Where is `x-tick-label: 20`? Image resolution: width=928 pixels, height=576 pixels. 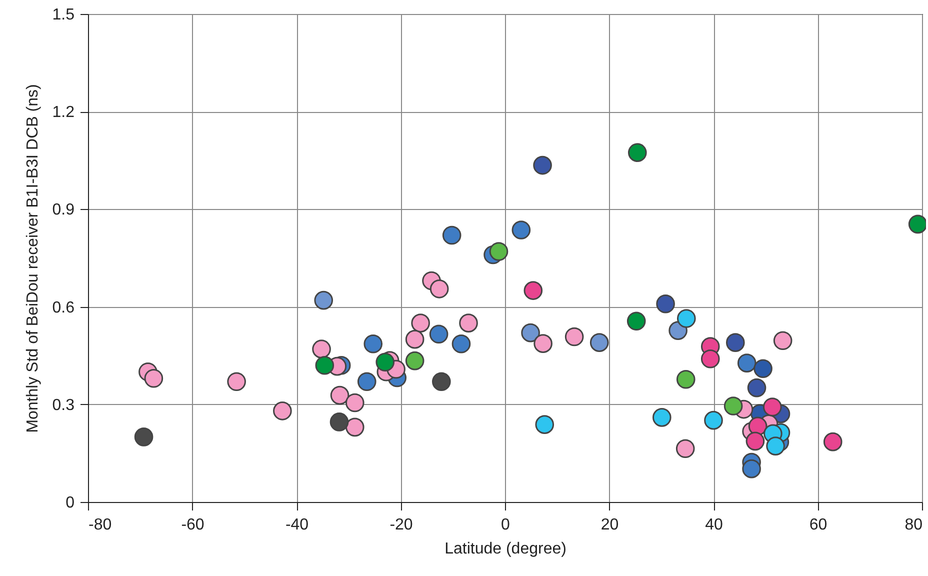
x-tick-label: 20 is located at coordinates (609, 525).